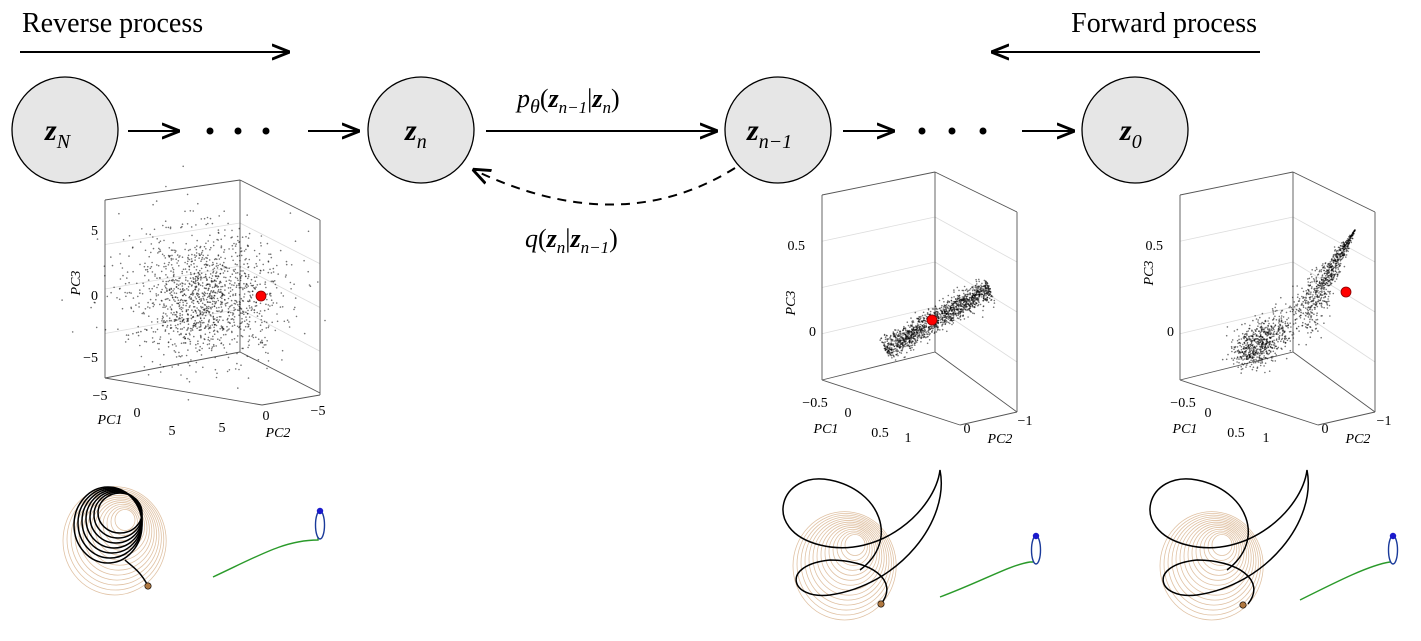  What do you see at coordinates (880, 433) in the screenshot?
I see `tick-label: 0.5` at bounding box center [880, 433].